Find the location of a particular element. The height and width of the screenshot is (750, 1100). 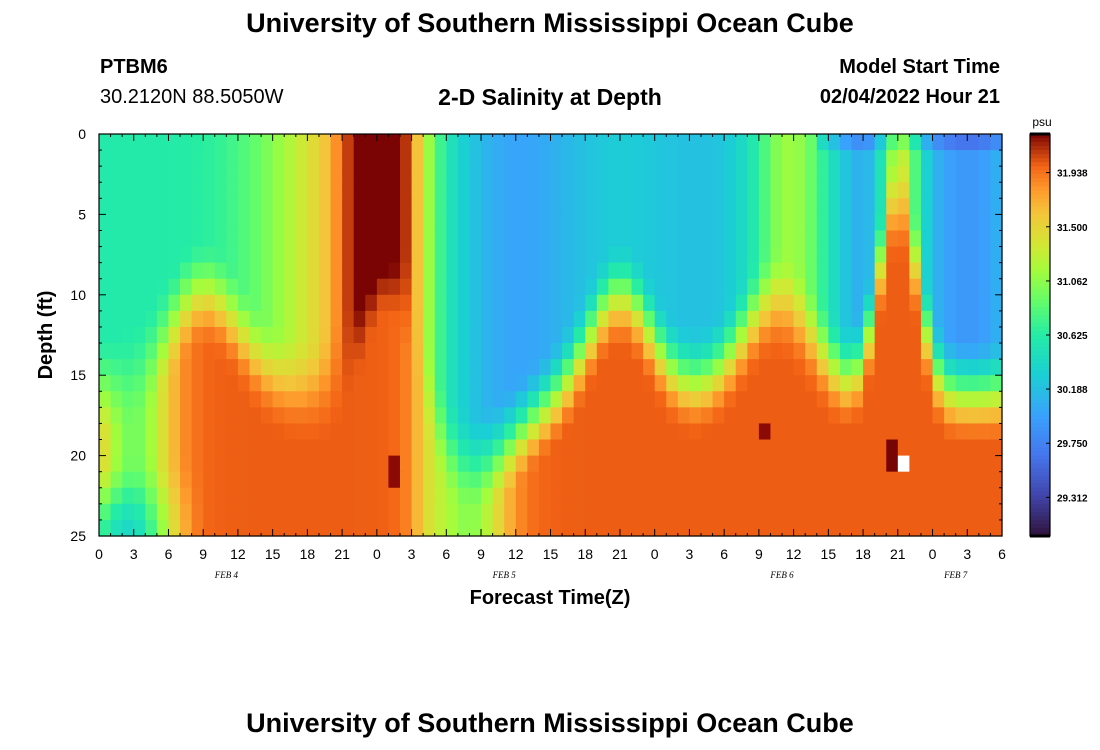

x-tick-label: 9 is located at coordinates (759, 554).